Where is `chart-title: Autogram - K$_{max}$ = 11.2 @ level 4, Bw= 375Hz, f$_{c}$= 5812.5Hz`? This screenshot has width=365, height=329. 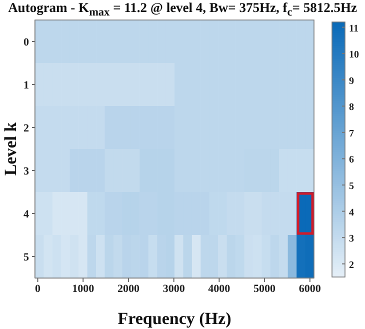
chart-title: Autogram - K$_{max}$ = 11.2 @ level 4, Bw= 375Hz, f$_{c}$= 5812.5Hz is located at coordinates (182, 9).